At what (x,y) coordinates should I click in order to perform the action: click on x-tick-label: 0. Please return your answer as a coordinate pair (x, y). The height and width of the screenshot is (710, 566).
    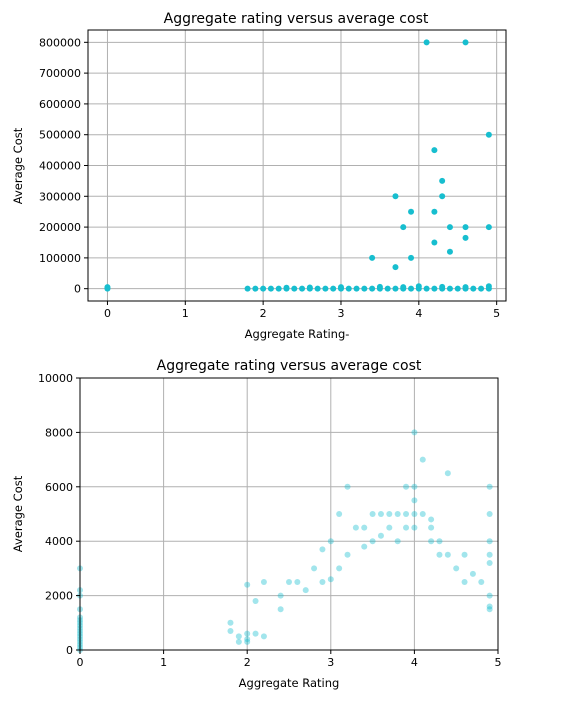
    Looking at the image, I should click on (80, 662).